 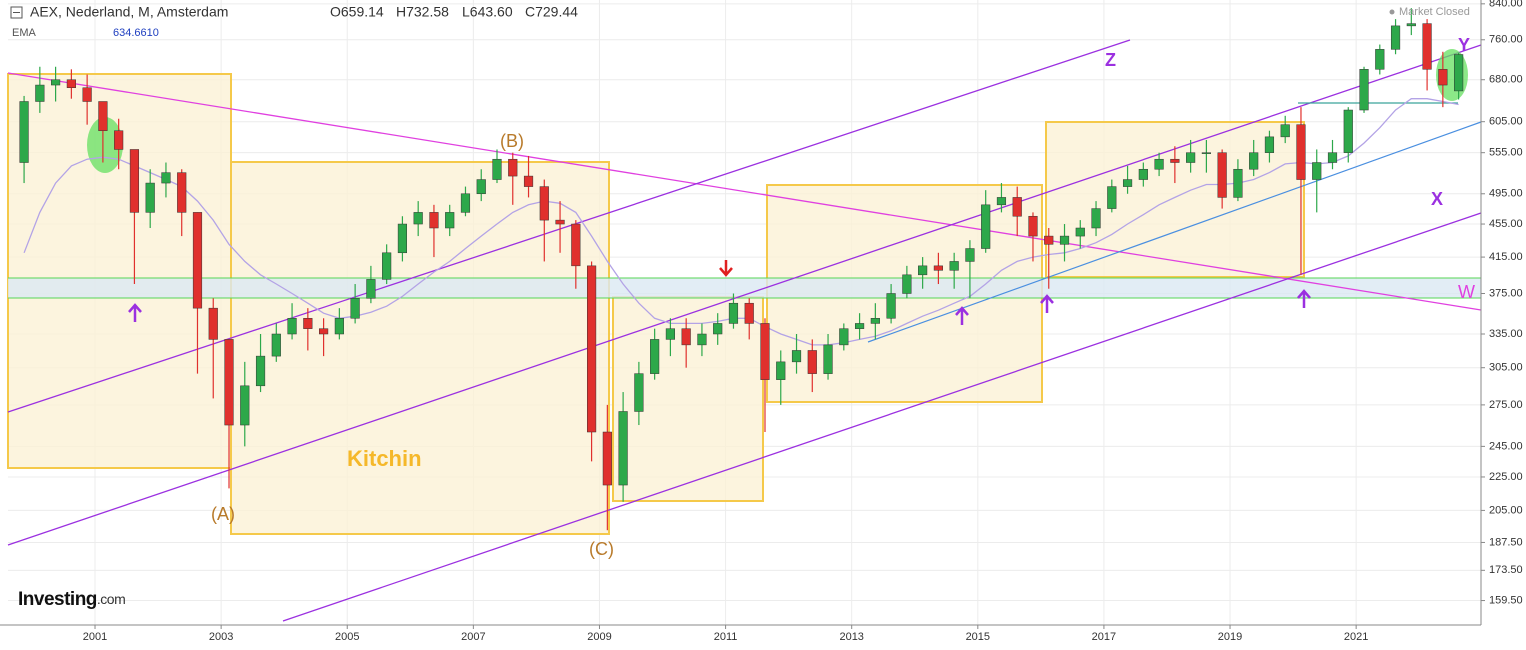 I want to click on y-tick-label: 335.00, so click(x=1506, y=334).